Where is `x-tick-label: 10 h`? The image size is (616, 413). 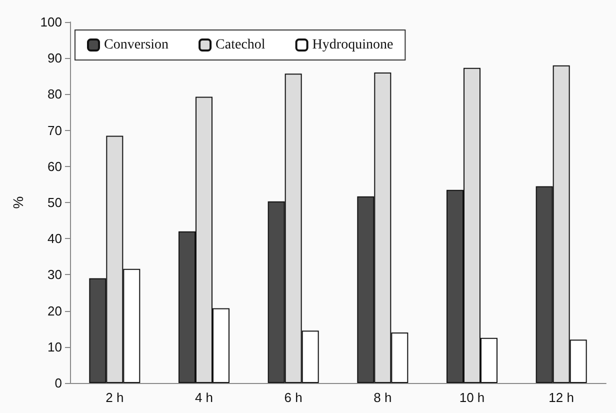
x-tick-label: 10 h is located at coordinates (472, 397).